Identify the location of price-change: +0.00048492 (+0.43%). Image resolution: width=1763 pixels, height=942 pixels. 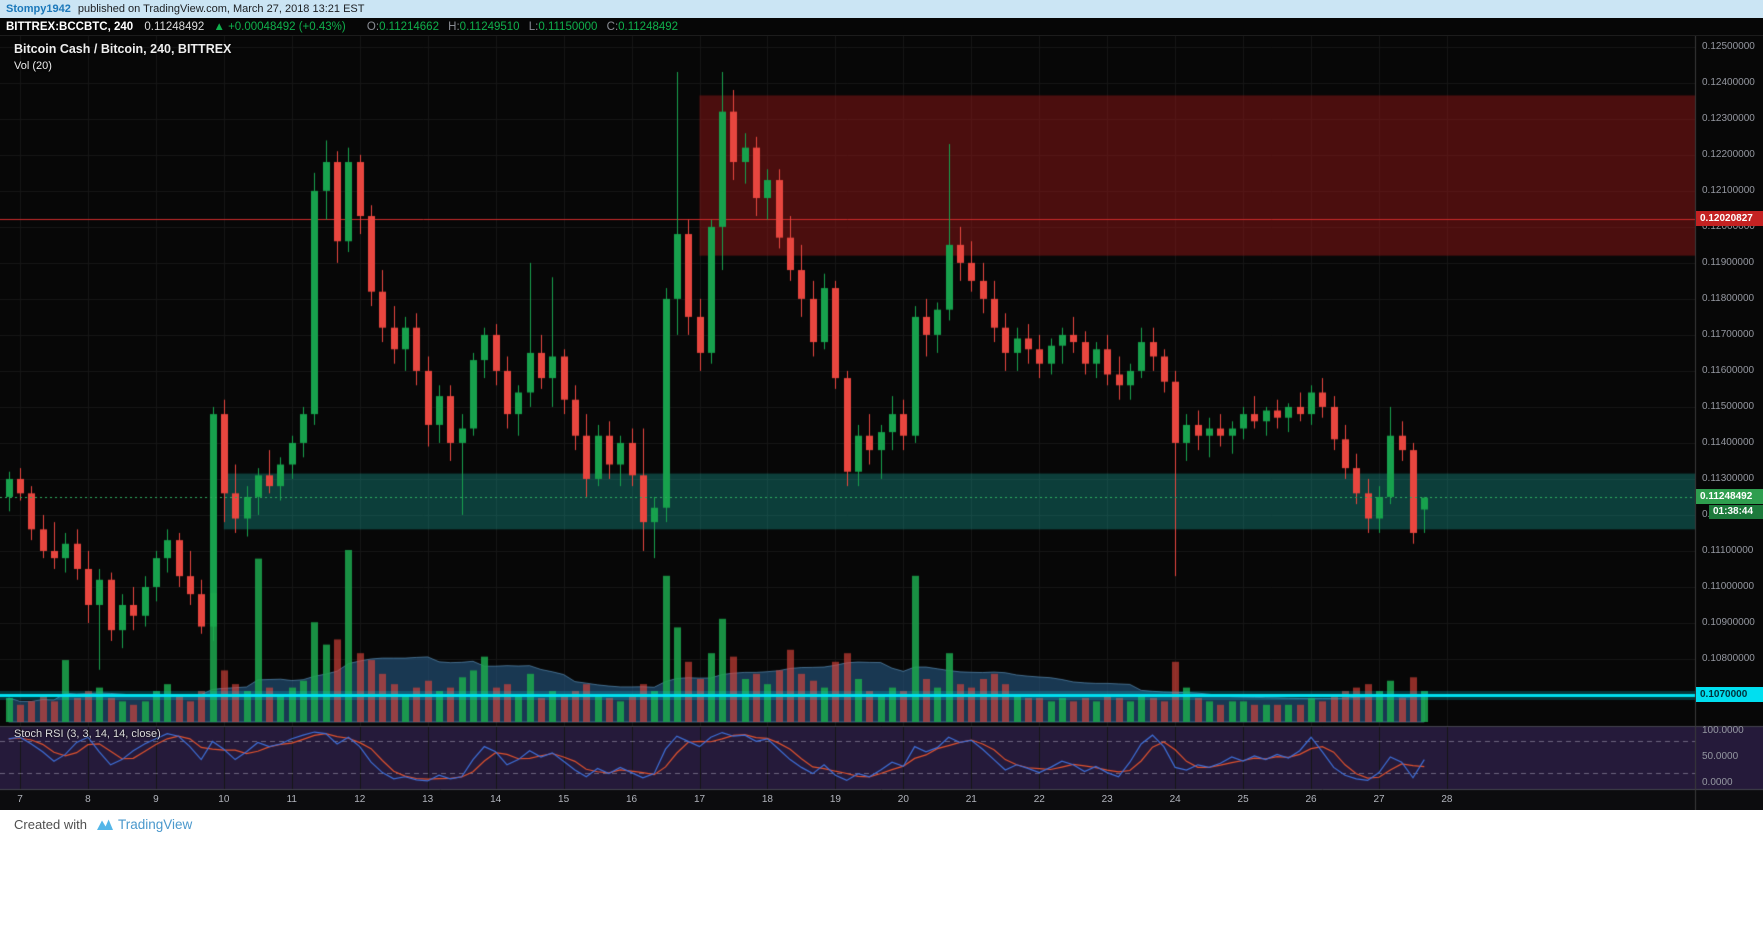
(287, 27).